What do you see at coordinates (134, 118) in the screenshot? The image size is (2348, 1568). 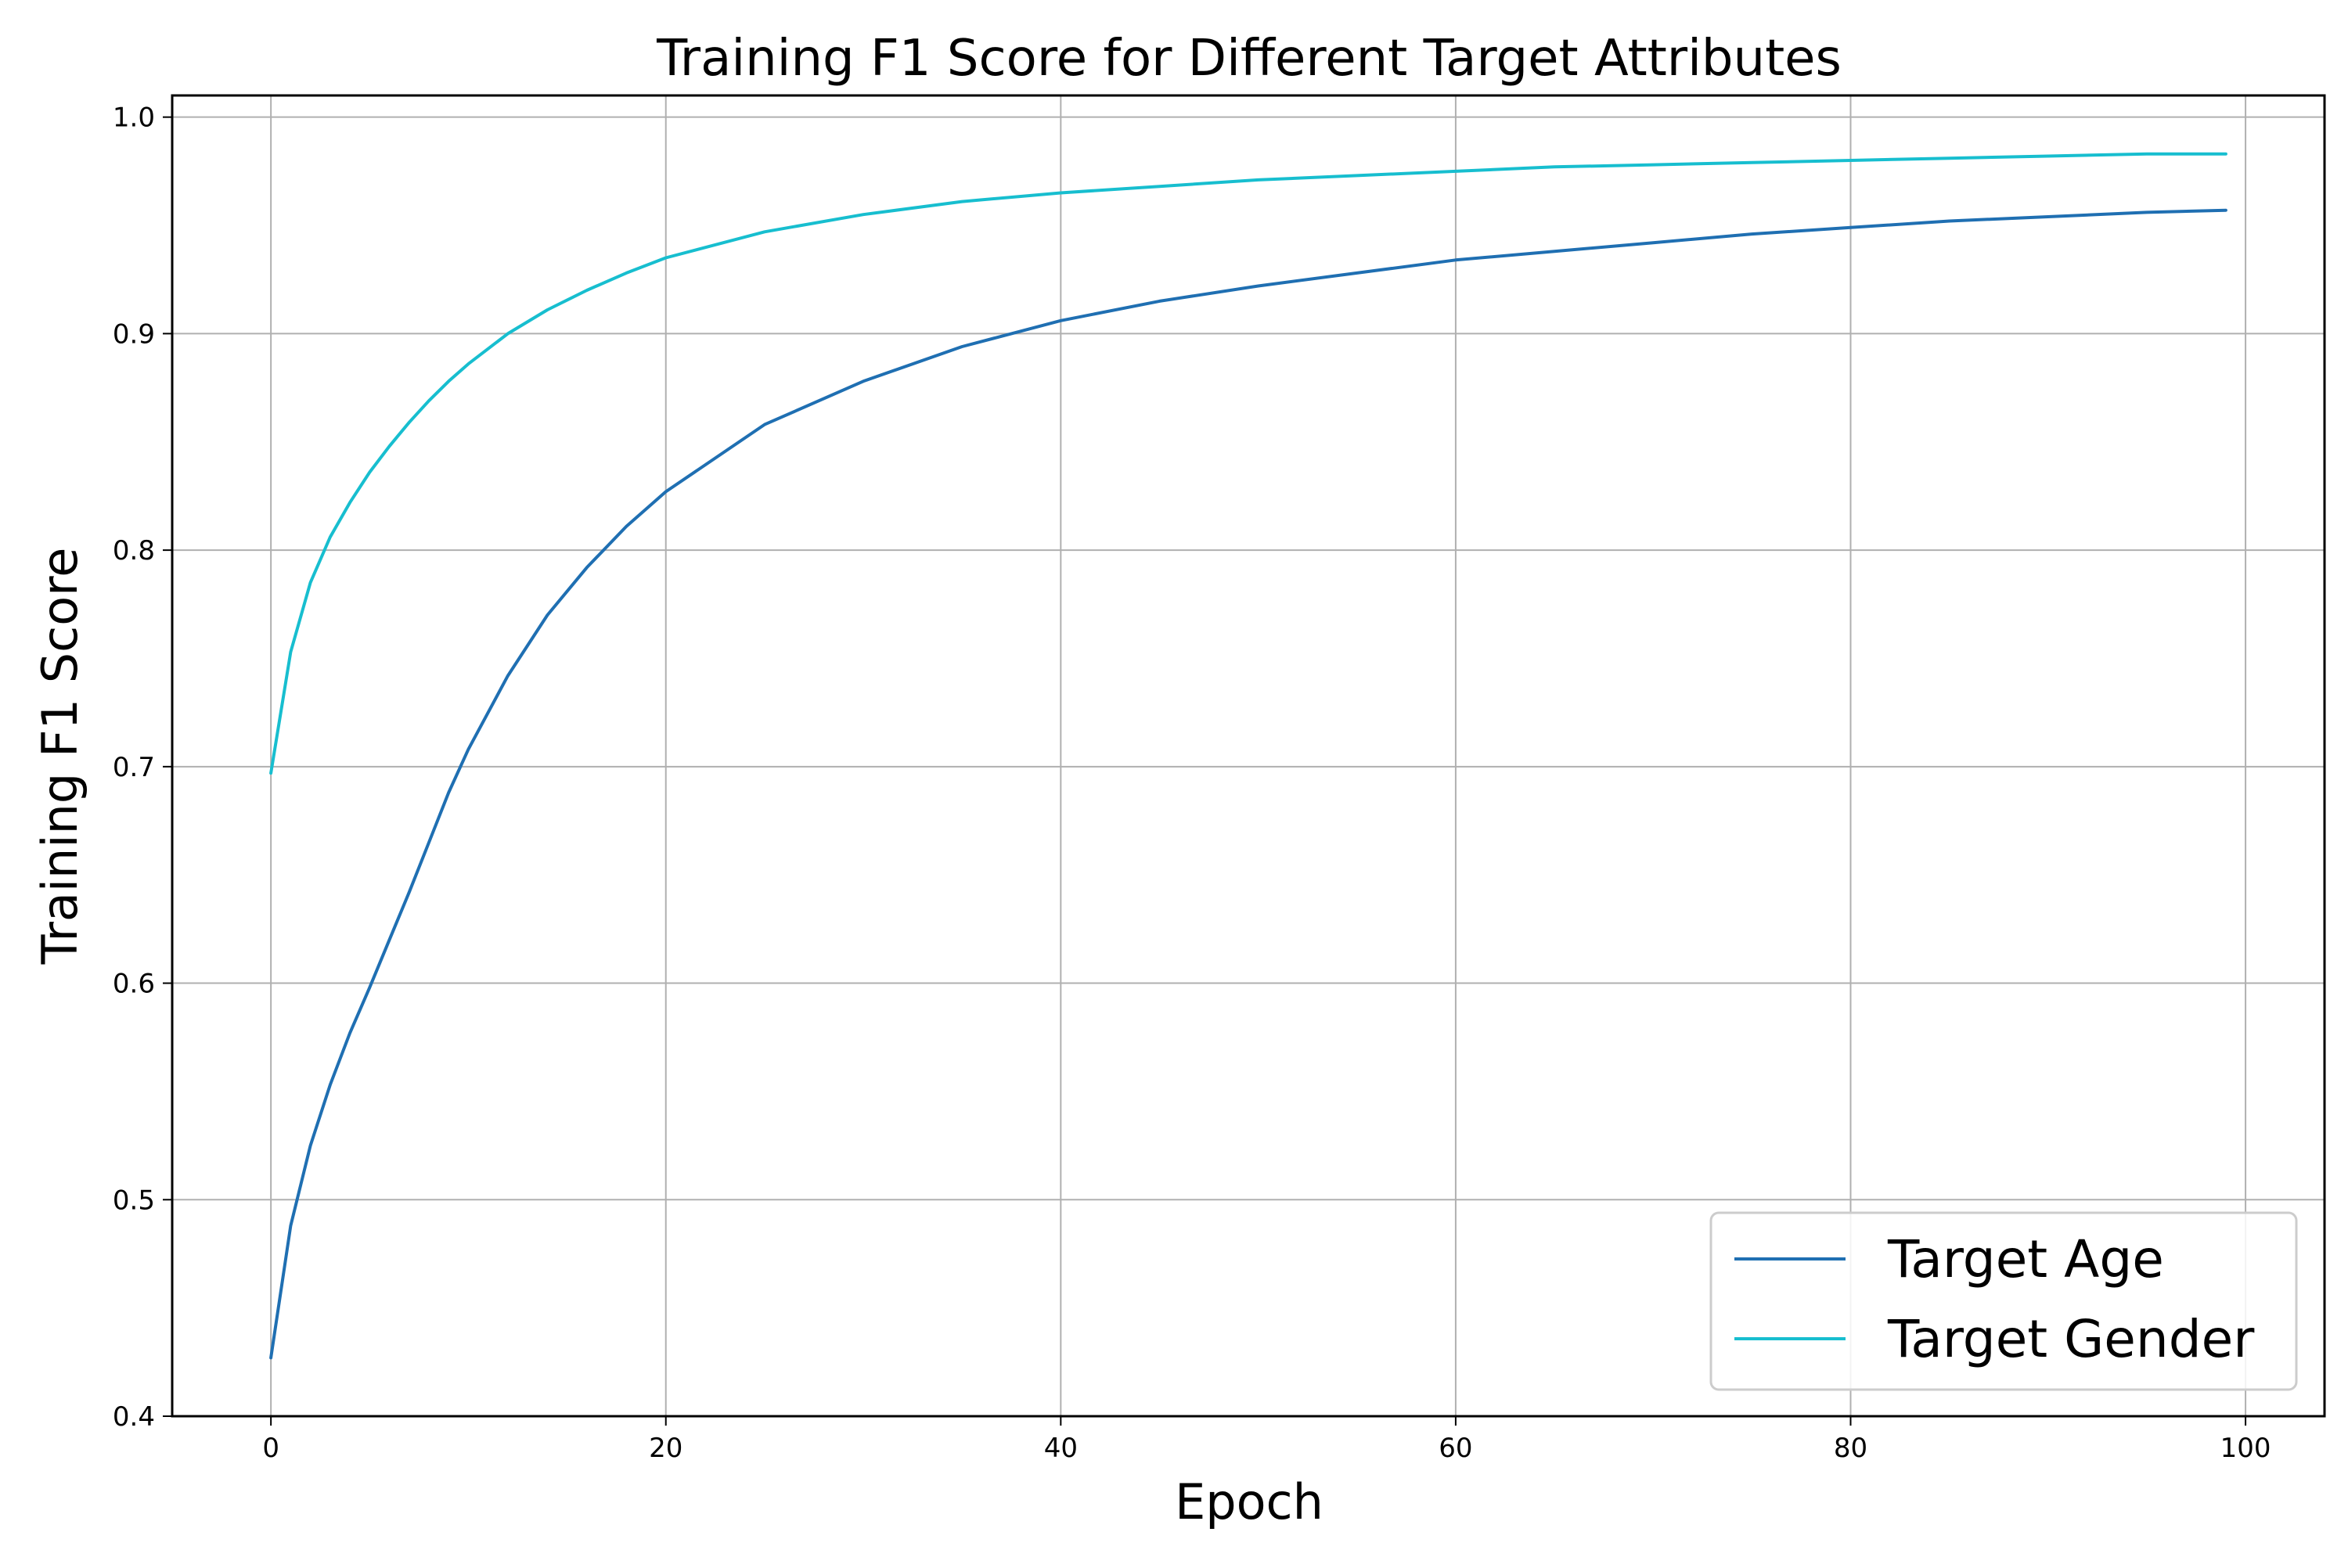 I see `y-tick-label: 1.0` at bounding box center [134, 118].